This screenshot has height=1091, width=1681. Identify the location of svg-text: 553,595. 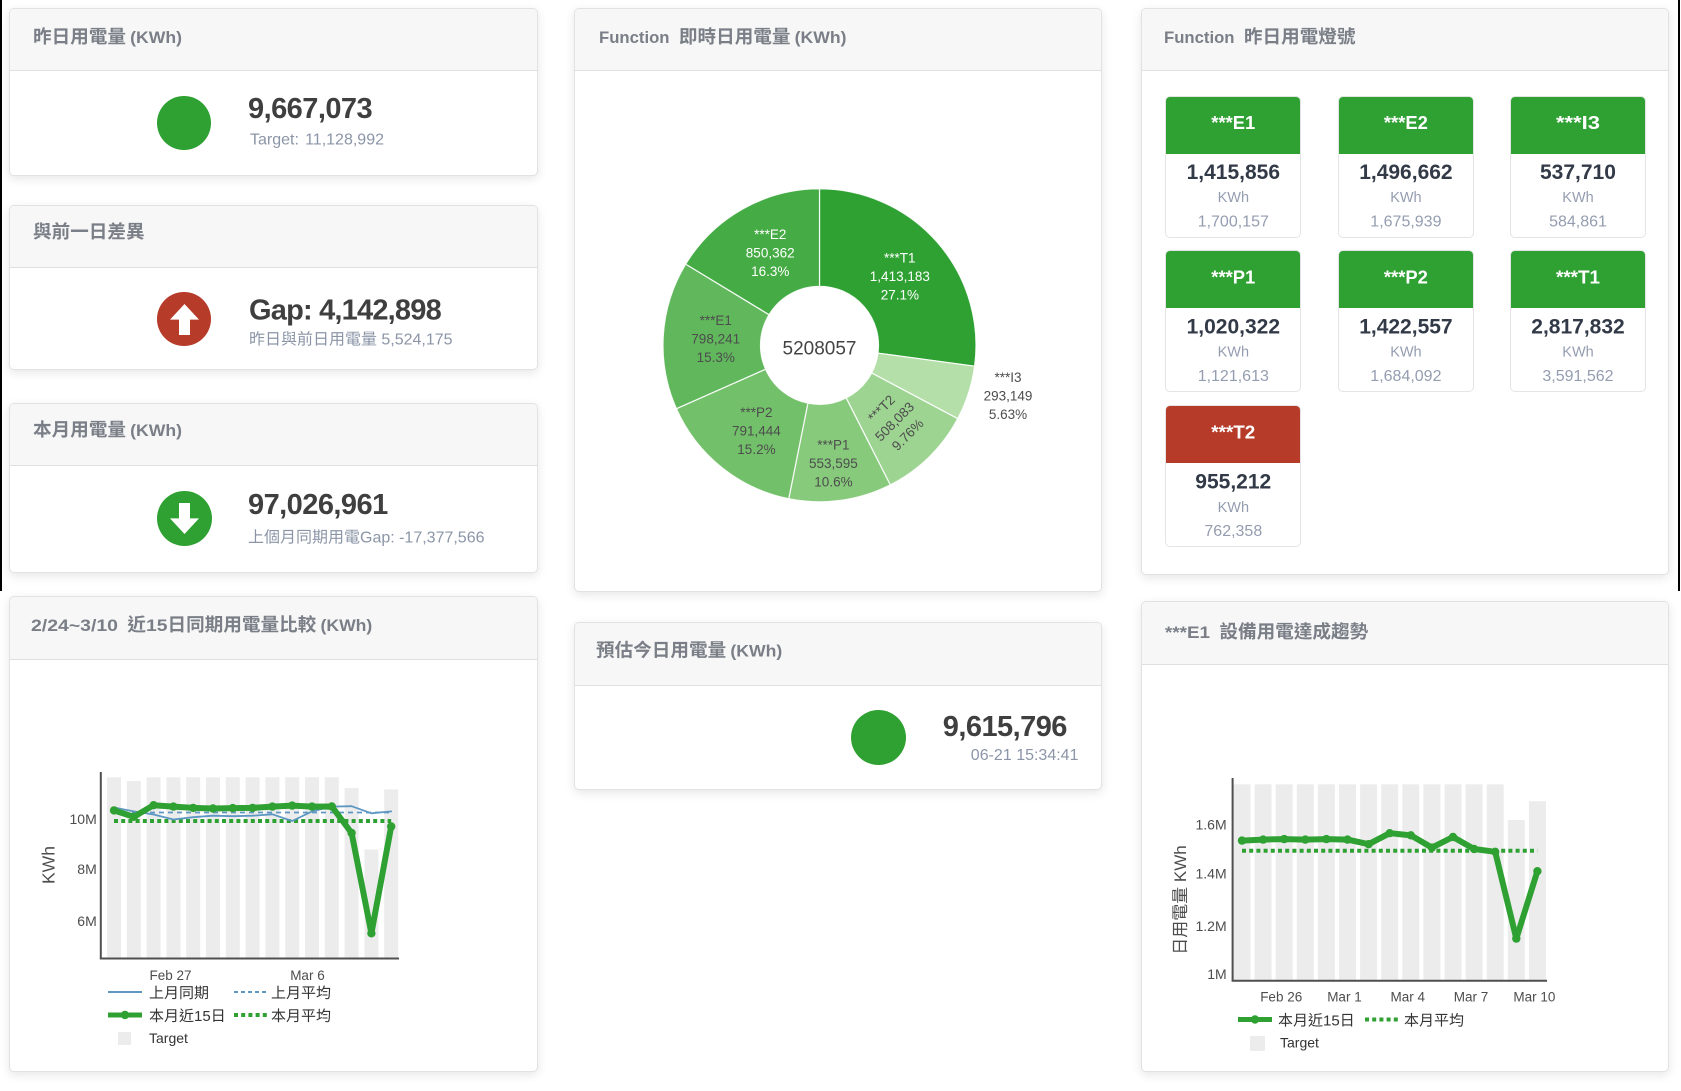
(833, 463).